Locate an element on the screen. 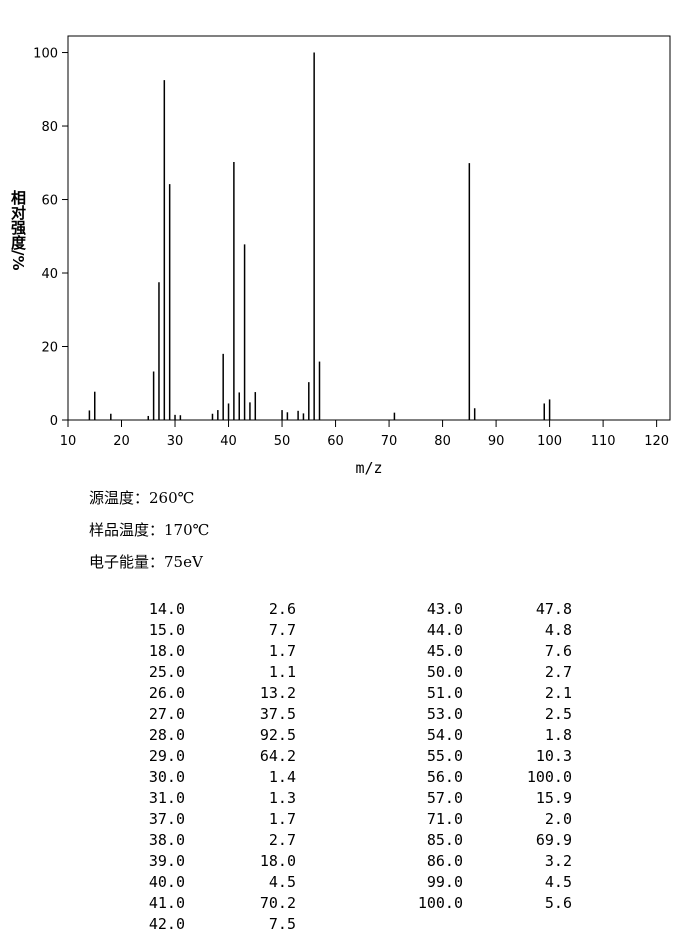 This screenshot has width=696, height=948. mz-cell: 50.0 is located at coordinates (445, 672).